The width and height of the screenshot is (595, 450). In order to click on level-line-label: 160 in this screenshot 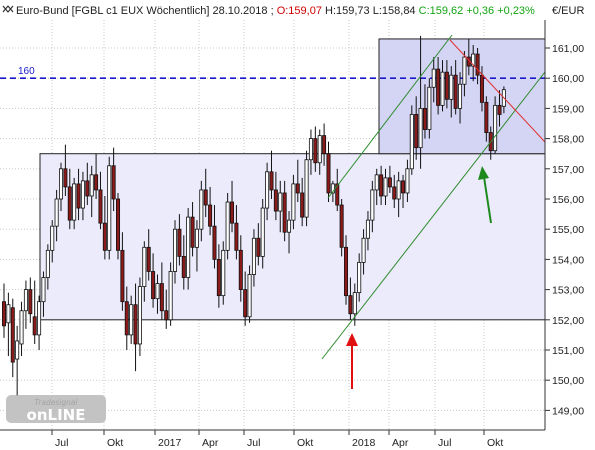, I will do `click(26, 71)`.